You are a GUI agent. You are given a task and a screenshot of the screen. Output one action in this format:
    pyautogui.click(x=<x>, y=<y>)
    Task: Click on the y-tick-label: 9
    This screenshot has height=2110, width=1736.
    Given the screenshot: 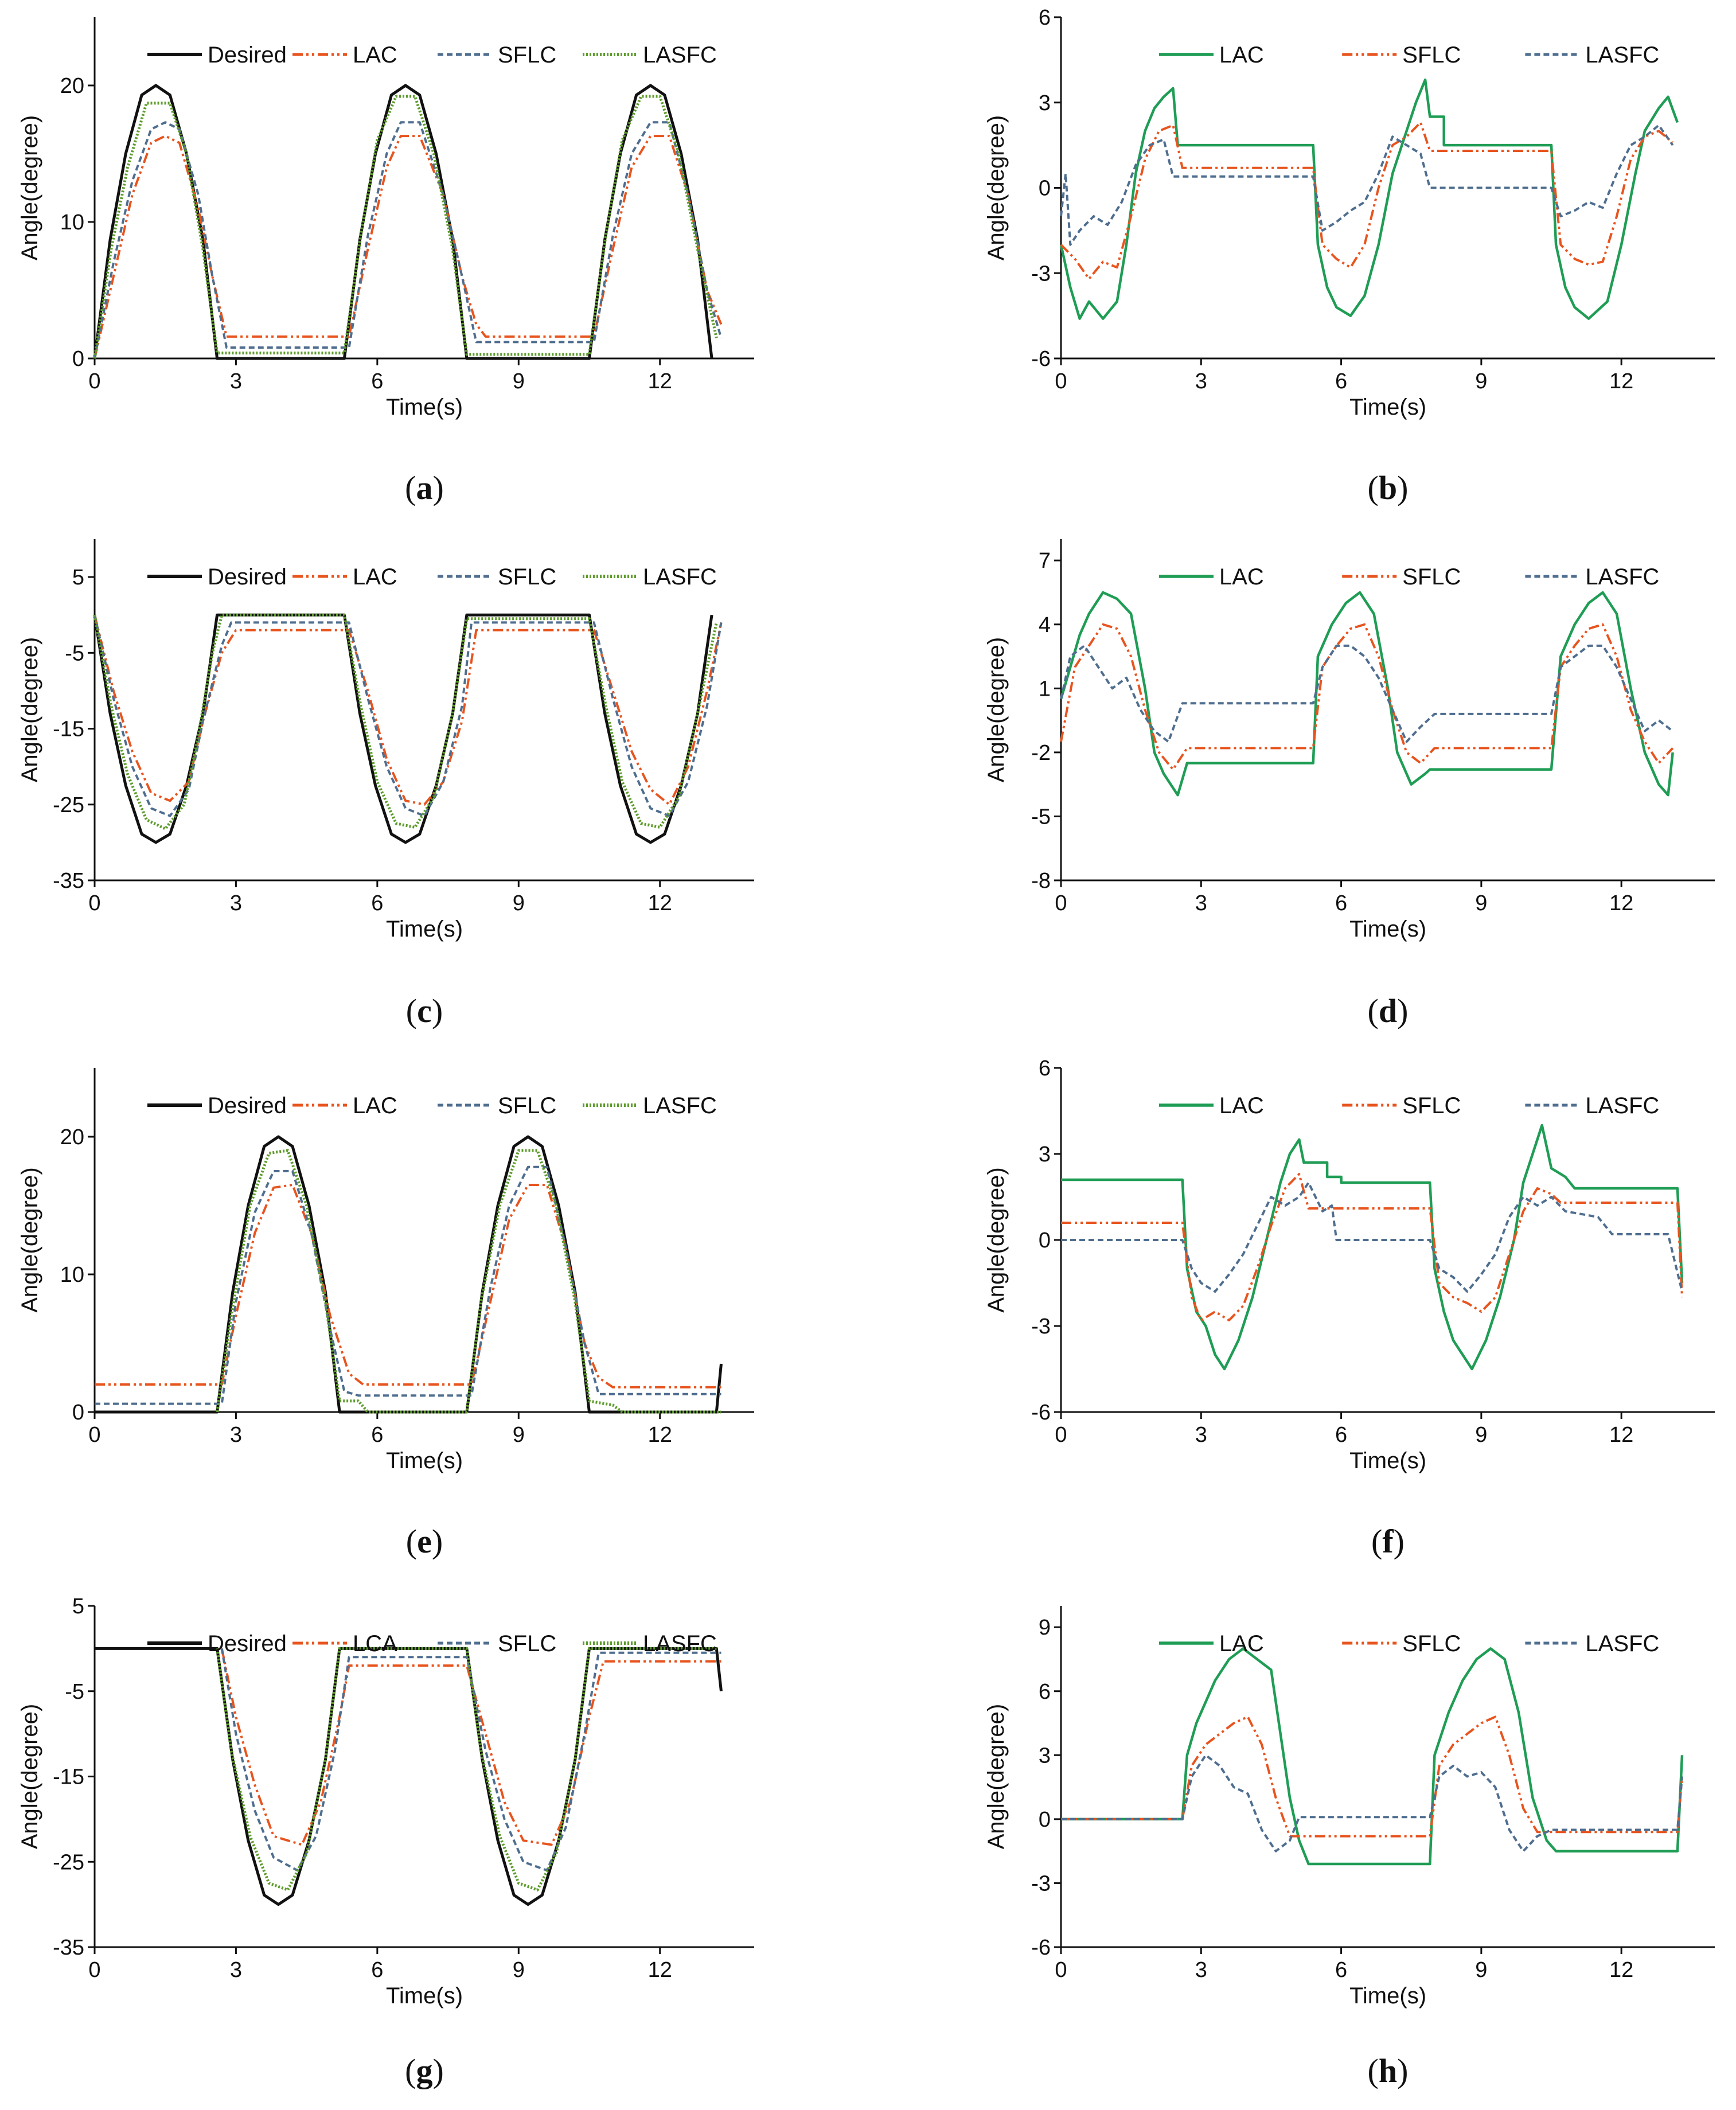 What is the action you would take?
    pyautogui.click(x=1045, y=1628)
    